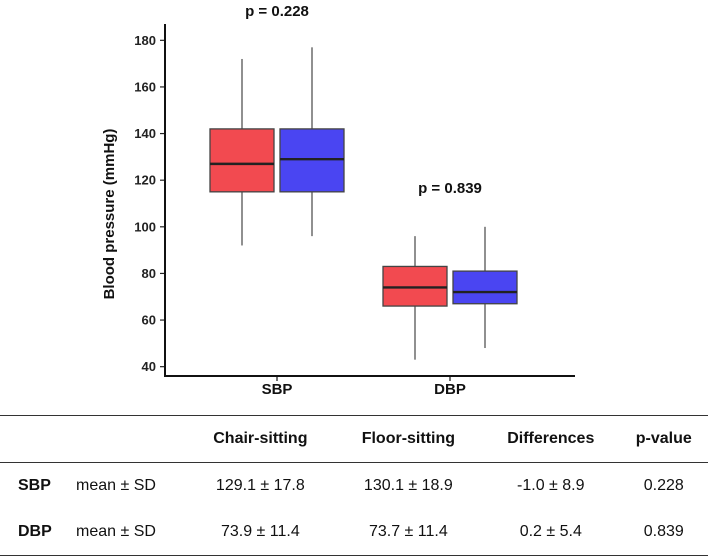 The width and height of the screenshot is (708, 556). I want to click on p-value-annotations: p = 0.228 p = 0.839, so click(363, 100).